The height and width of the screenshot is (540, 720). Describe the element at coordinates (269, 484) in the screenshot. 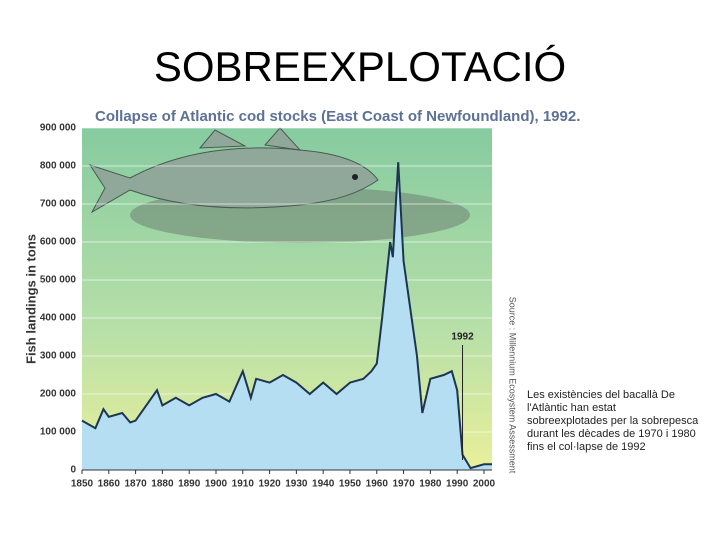

I see `x-tick-label: 1920` at that location.